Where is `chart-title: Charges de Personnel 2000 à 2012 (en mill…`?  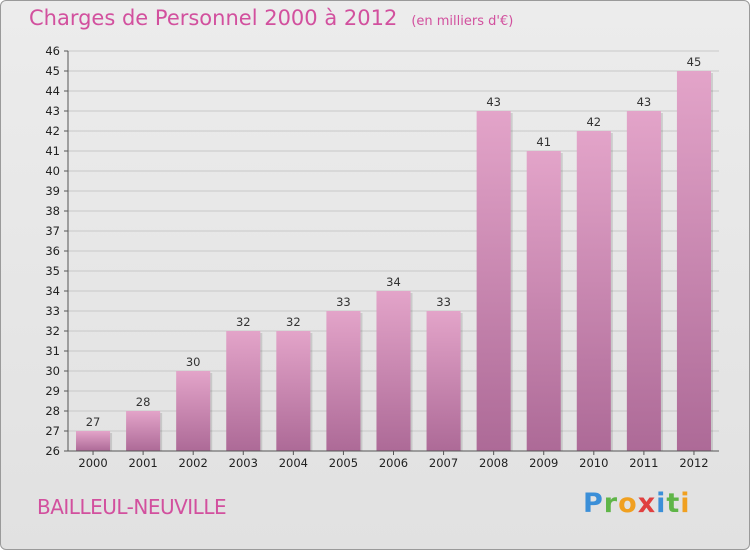
chart-title: Charges de Personnel 2000 à 2012 (en mill… is located at coordinates (271, 18).